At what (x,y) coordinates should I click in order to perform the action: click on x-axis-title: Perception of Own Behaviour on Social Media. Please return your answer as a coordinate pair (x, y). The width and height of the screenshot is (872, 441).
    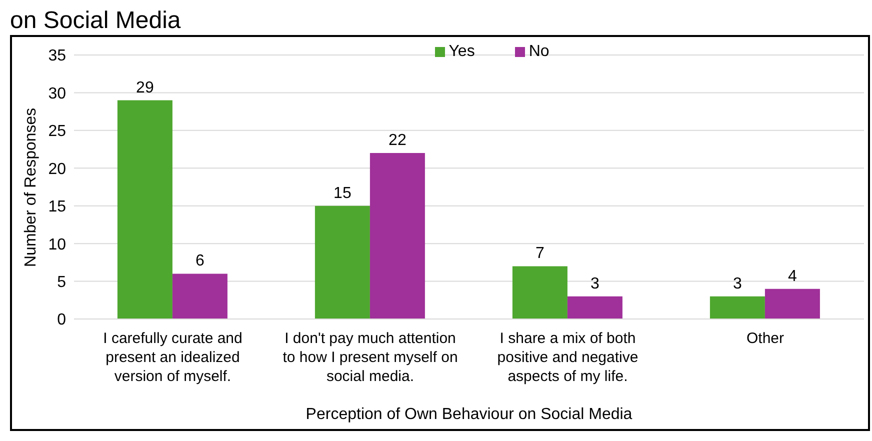
    Looking at the image, I should click on (469, 414).